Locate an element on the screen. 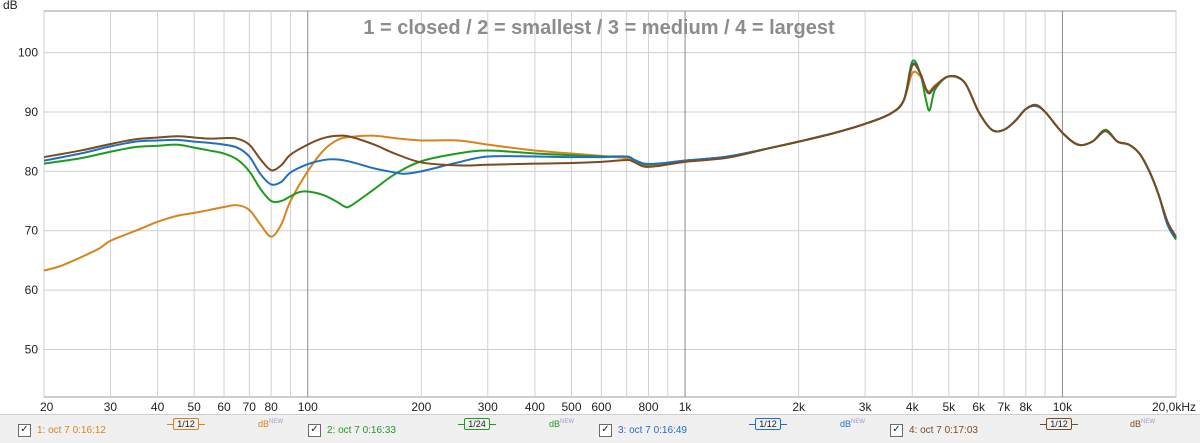 The height and width of the screenshot is (443, 1200). legend-checkbox-2: ✓ is located at coordinates (314, 430).